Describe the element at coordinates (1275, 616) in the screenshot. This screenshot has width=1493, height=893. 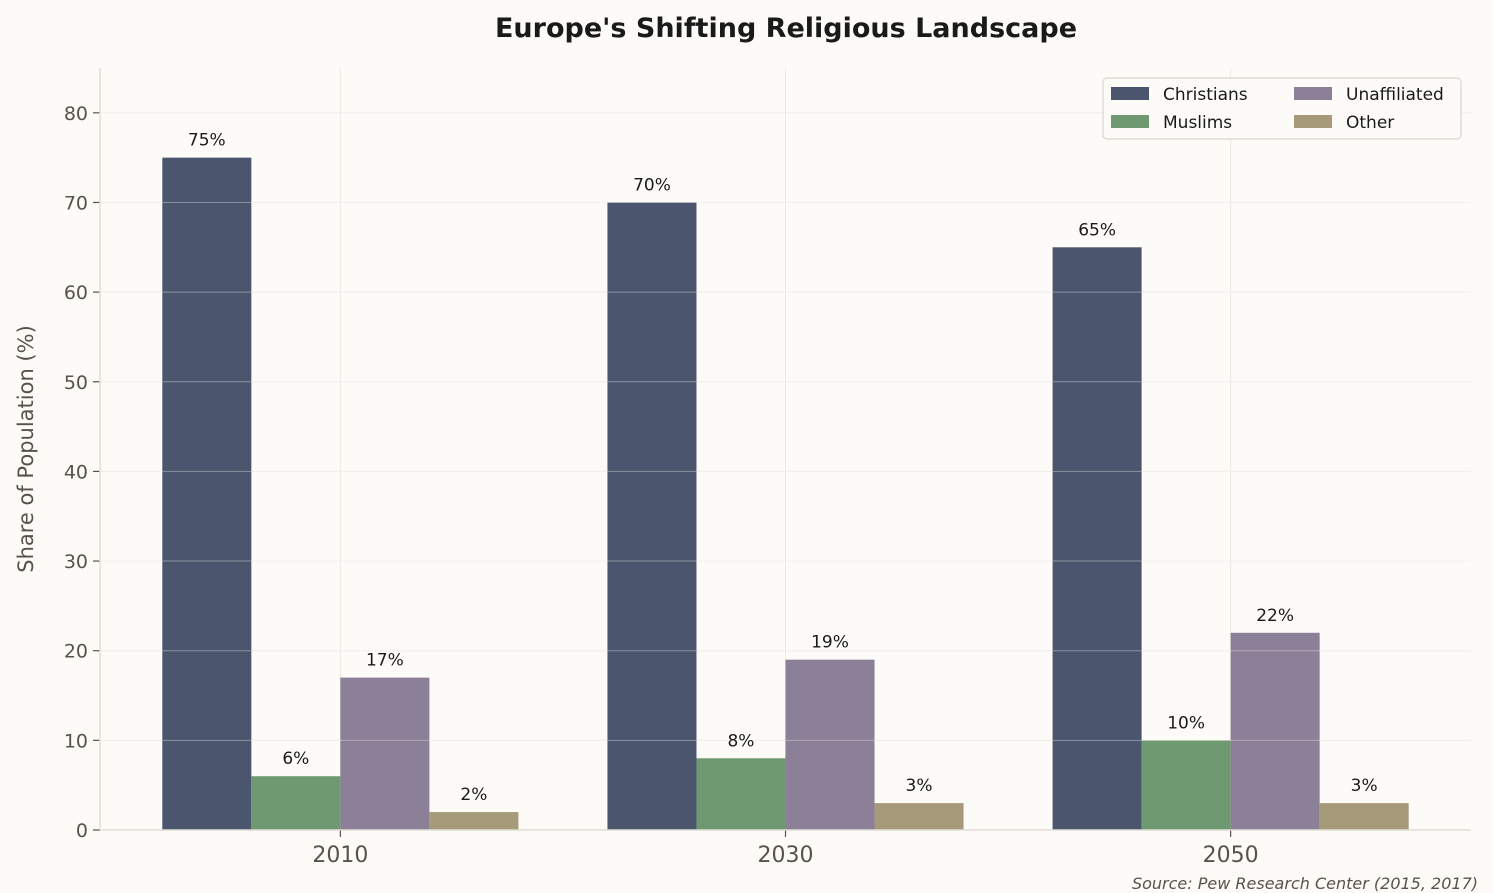
I see `data-label: 22%` at that location.